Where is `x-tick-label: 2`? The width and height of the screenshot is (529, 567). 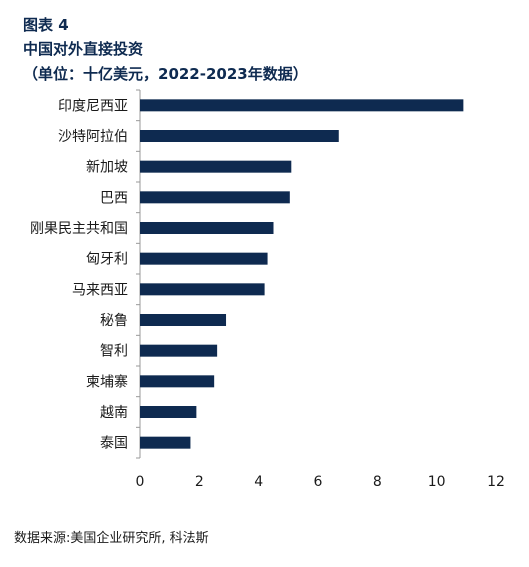 x-tick-label: 2 is located at coordinates (199, 482).